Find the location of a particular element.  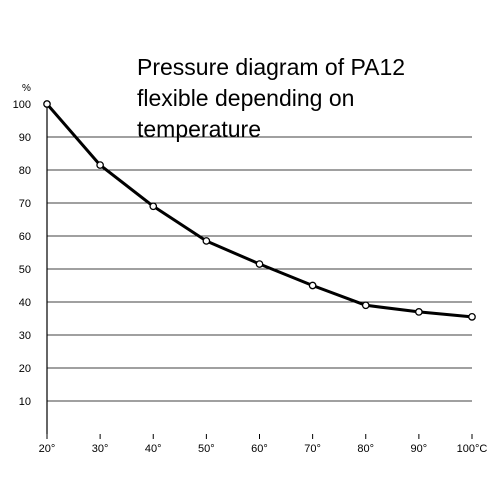

x-tick-label-80: 80° is located at coordinates (365, 449).